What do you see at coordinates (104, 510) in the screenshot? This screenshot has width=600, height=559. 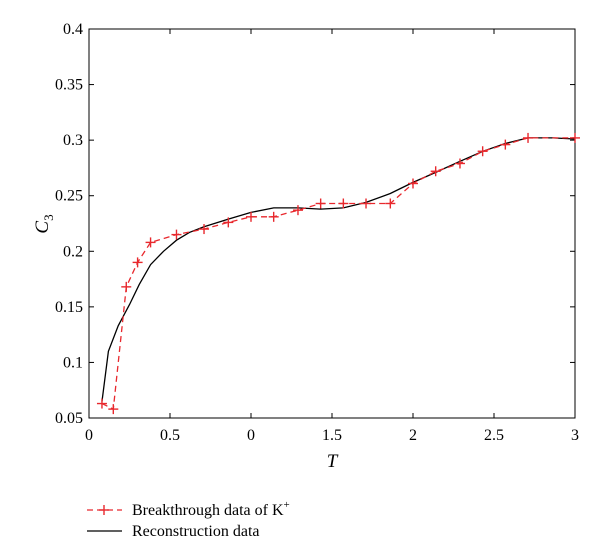 I see `legend-marker-breakthrough` at bounding box center [104, 510].